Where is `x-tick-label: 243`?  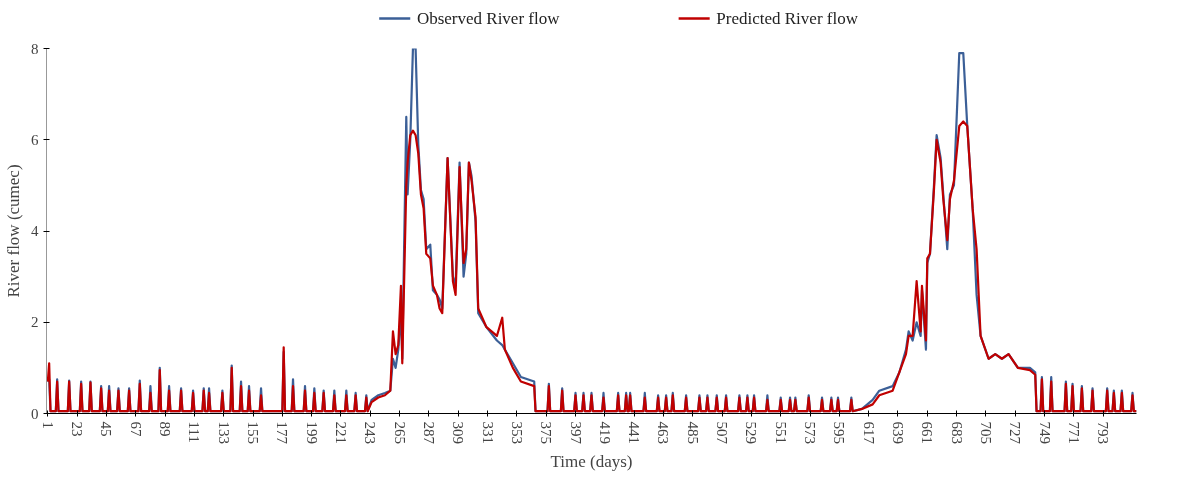 x-tick-label: 243 is located at coordinates (370, 432).